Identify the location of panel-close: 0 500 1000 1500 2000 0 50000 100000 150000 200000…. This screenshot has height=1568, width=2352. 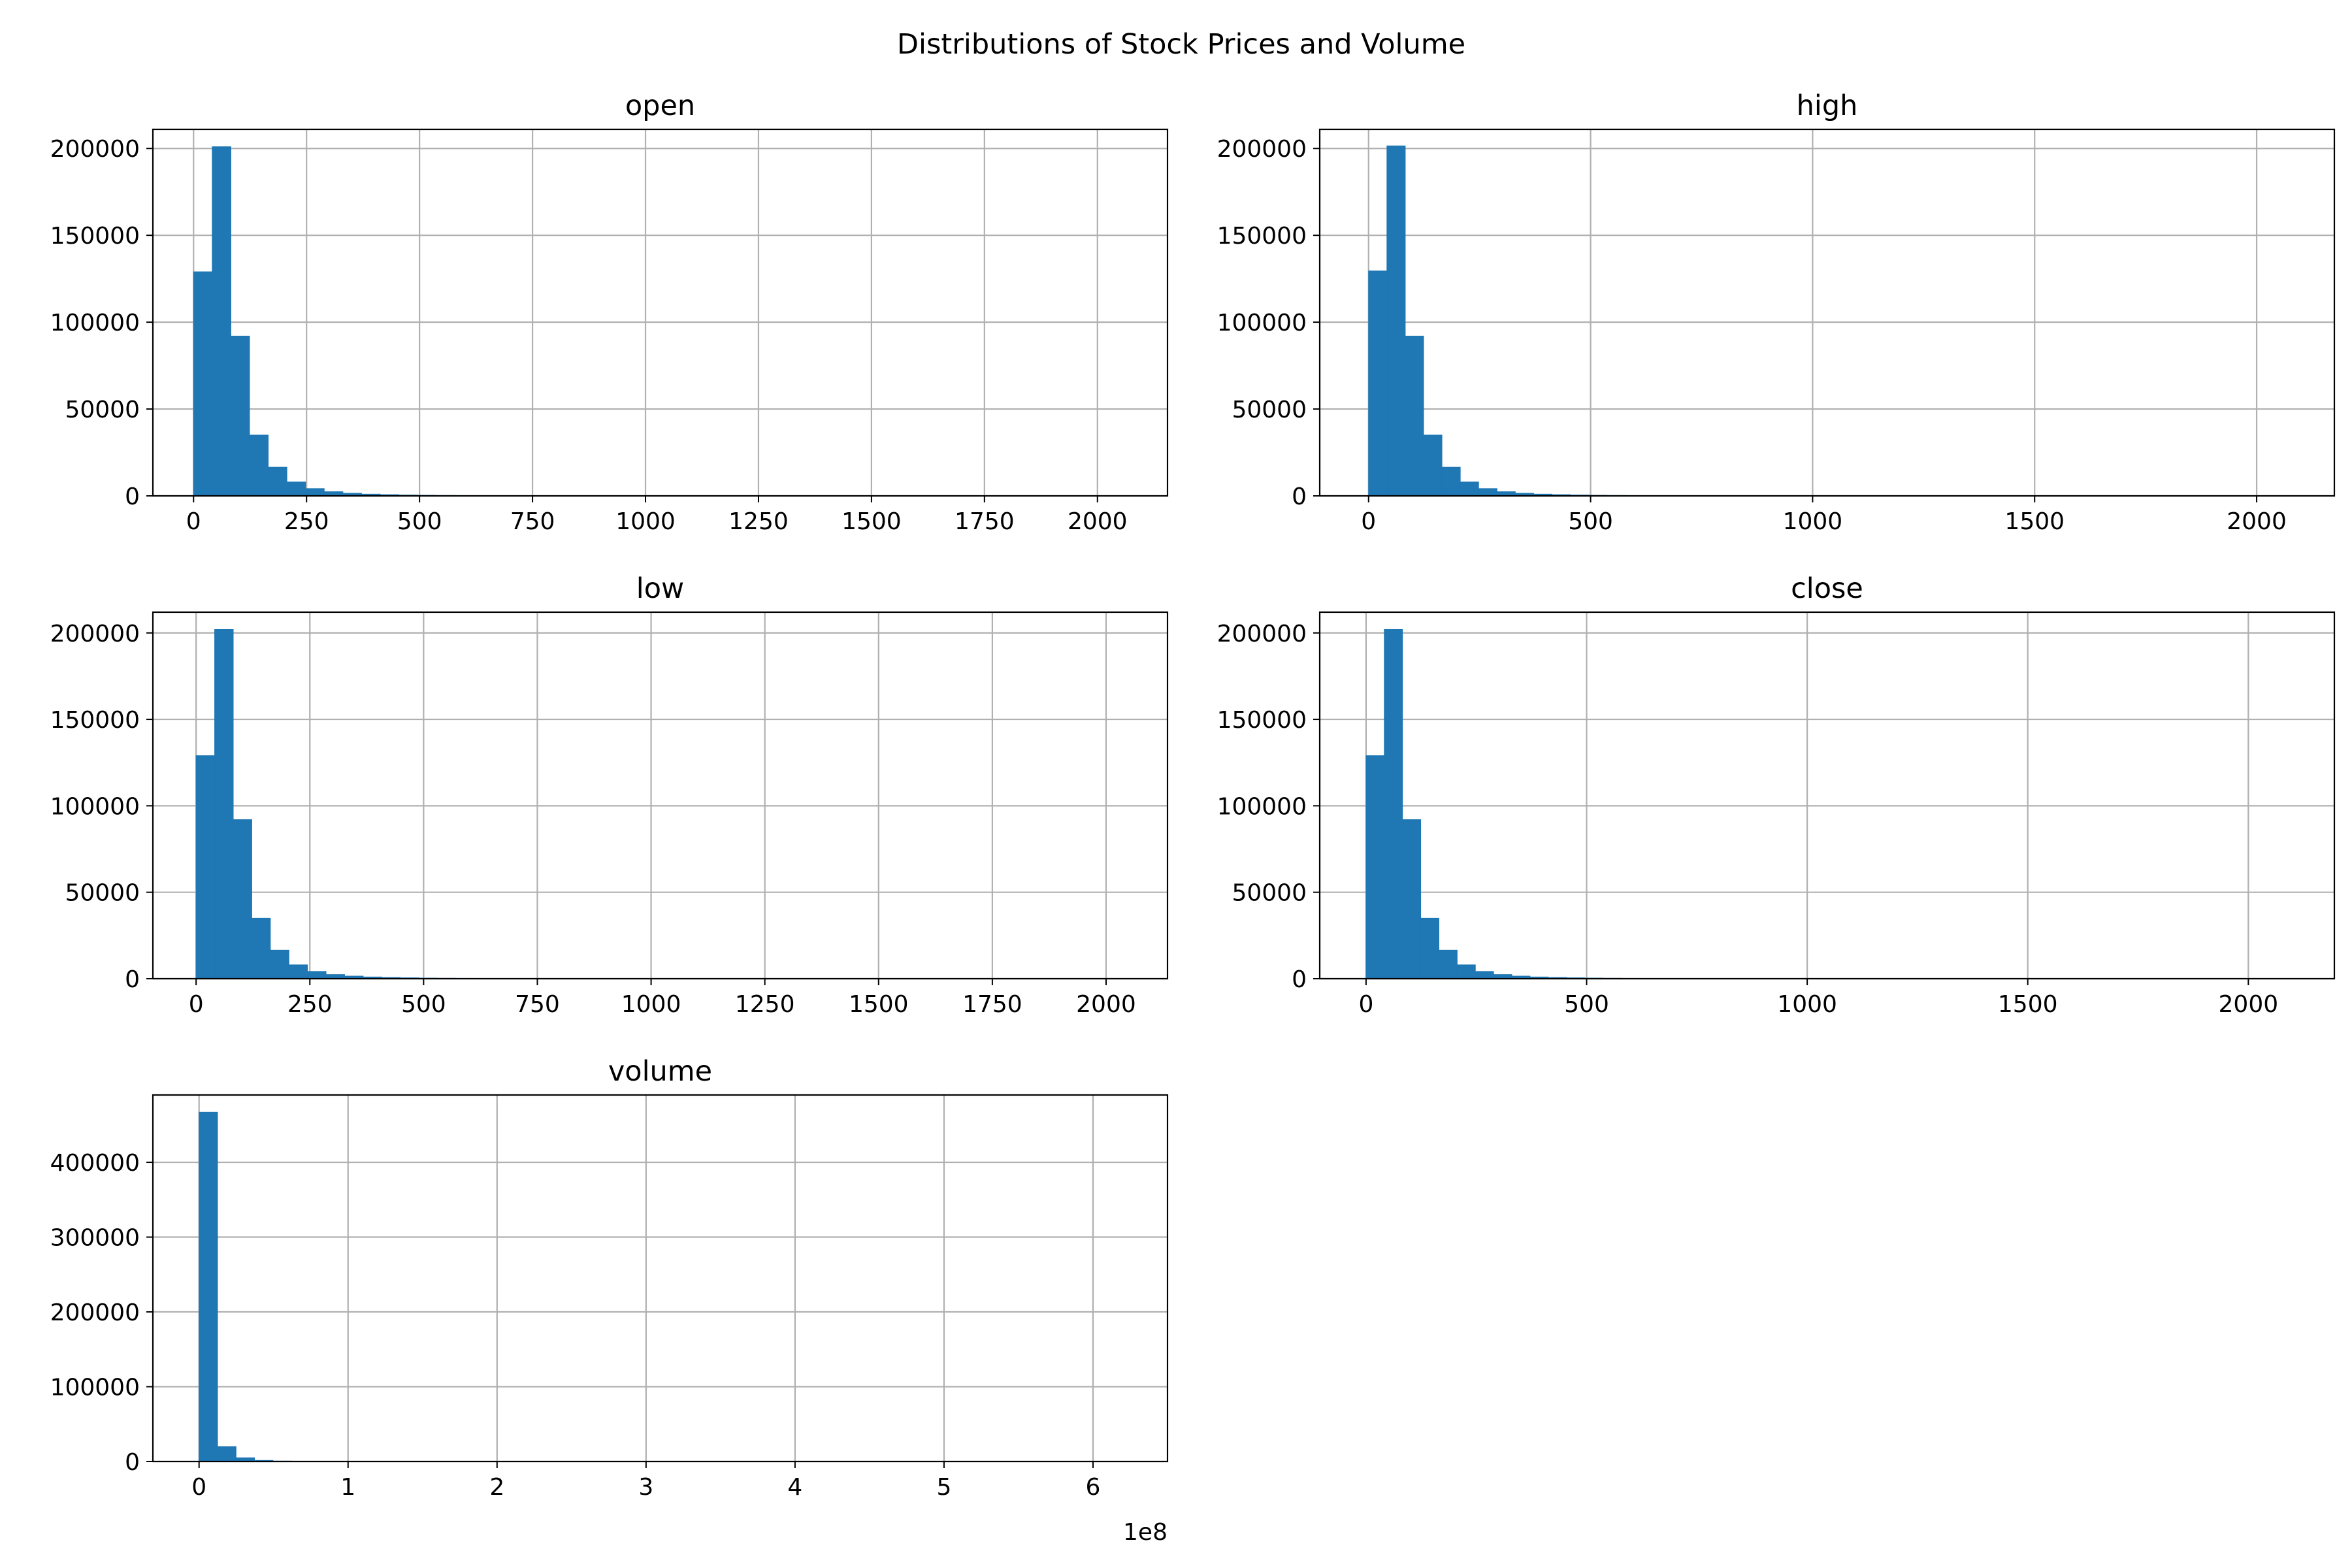
(1776, 795).